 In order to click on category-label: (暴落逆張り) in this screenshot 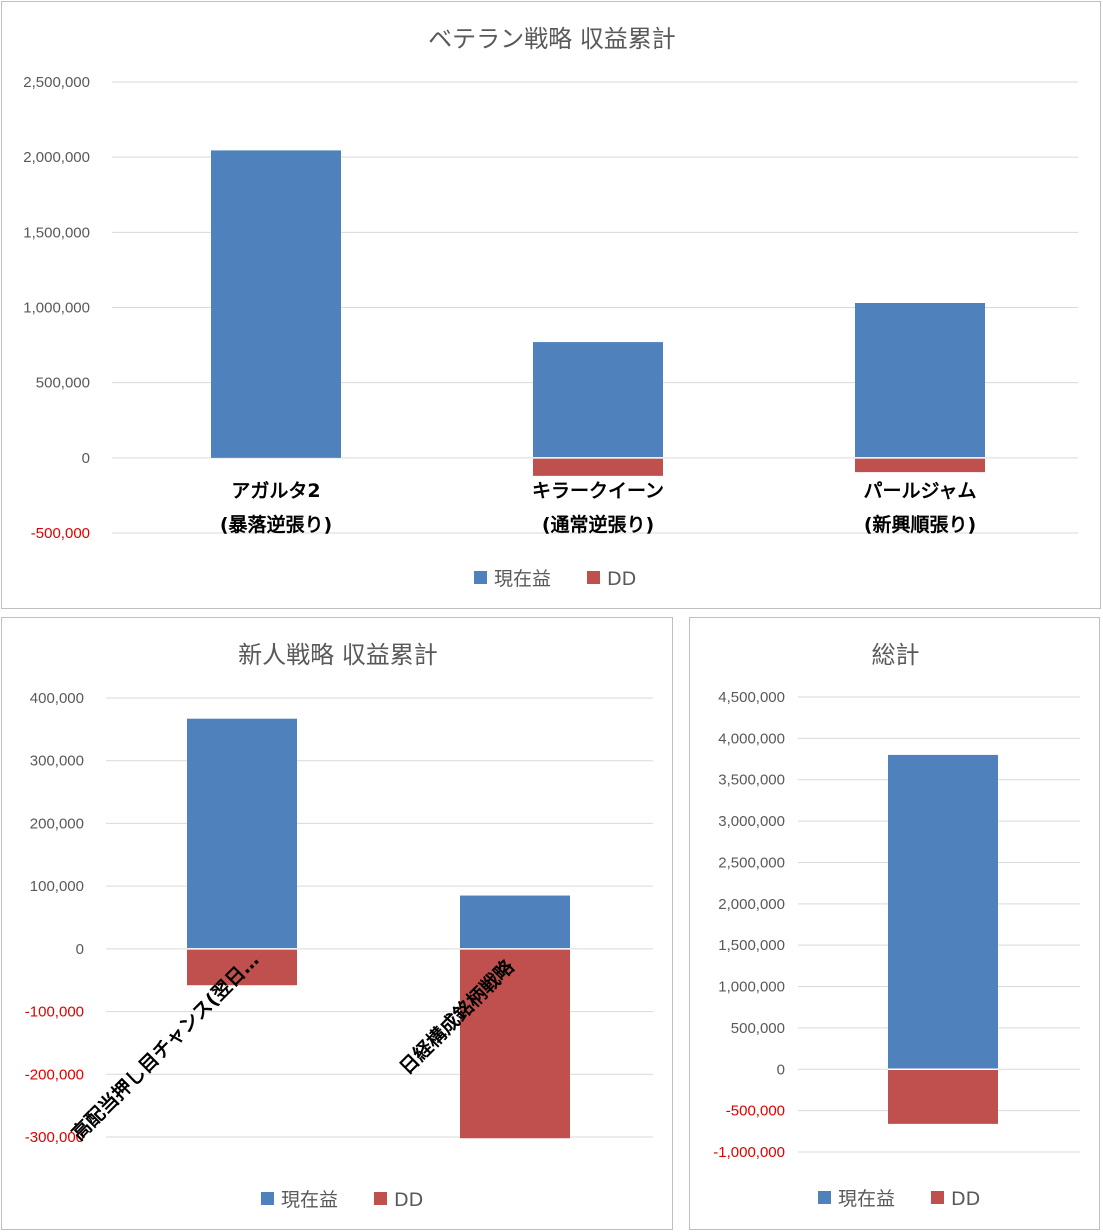, I will do `click(276, 524)`.